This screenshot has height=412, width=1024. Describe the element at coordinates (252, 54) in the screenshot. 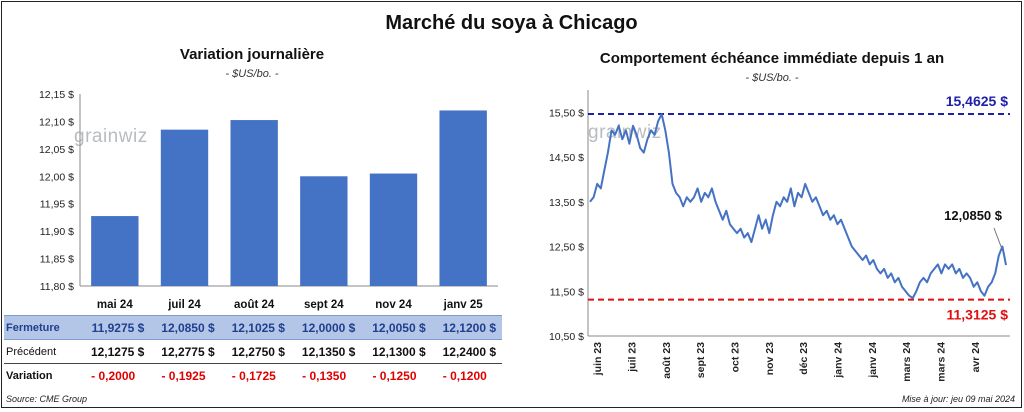

I see `bar-chart-title: Variation journalière` at that location.